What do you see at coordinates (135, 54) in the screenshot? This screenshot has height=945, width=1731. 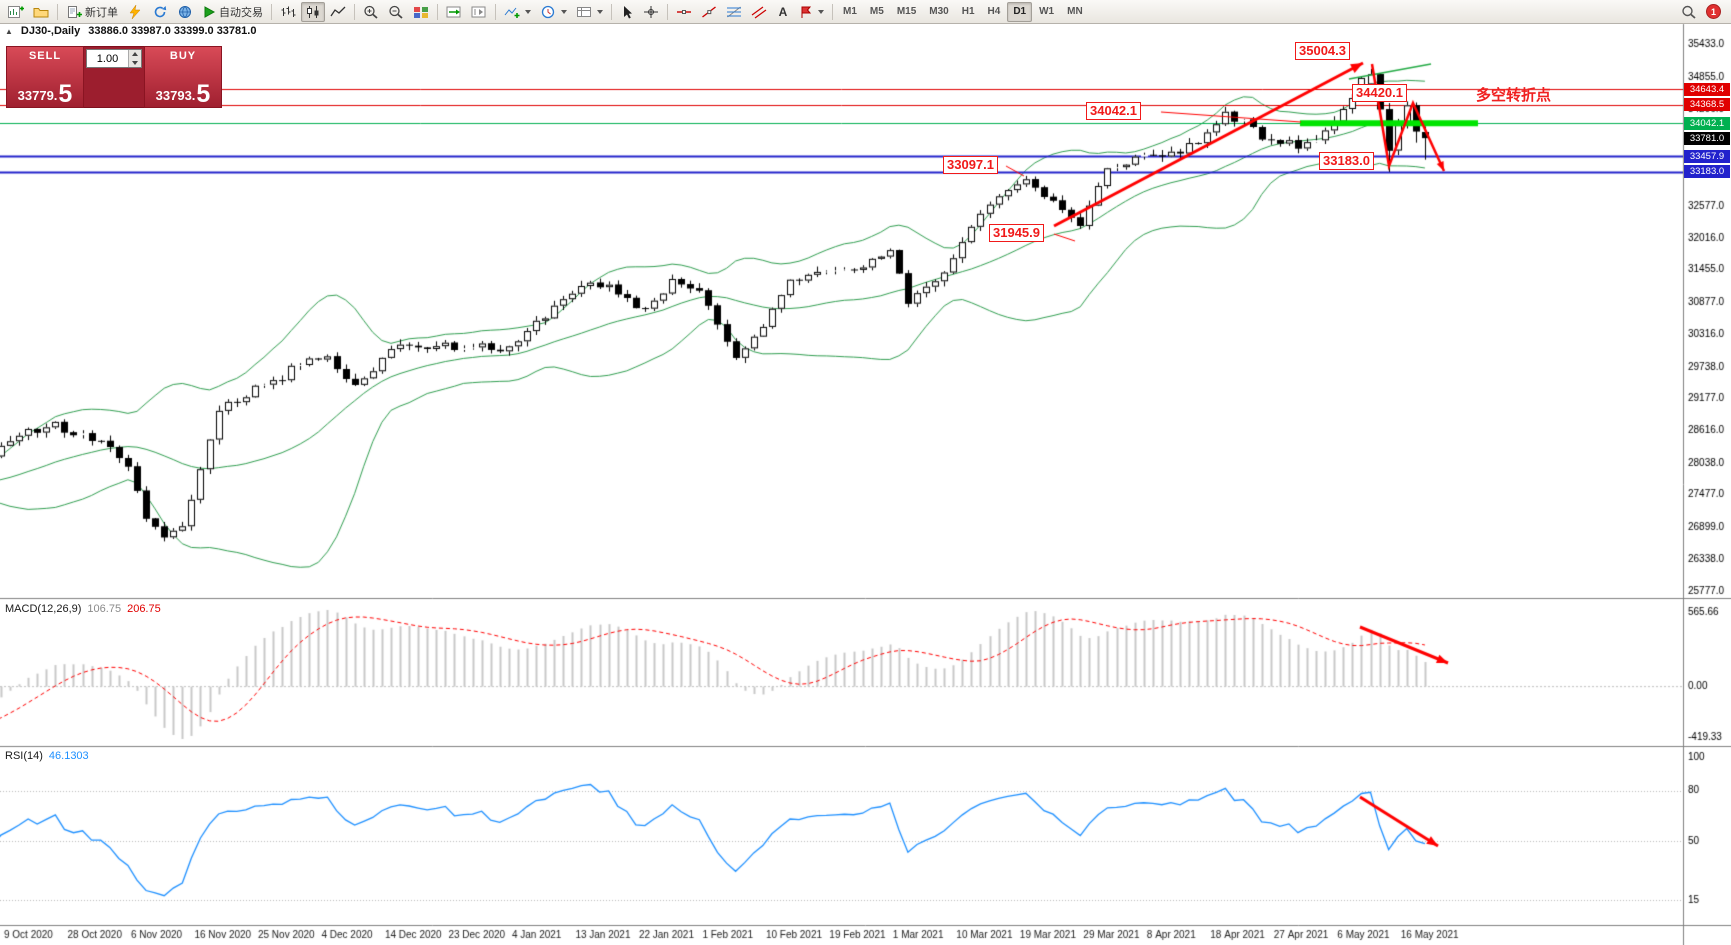 I see `volume-increase-button` at bounding box center [135, 54].